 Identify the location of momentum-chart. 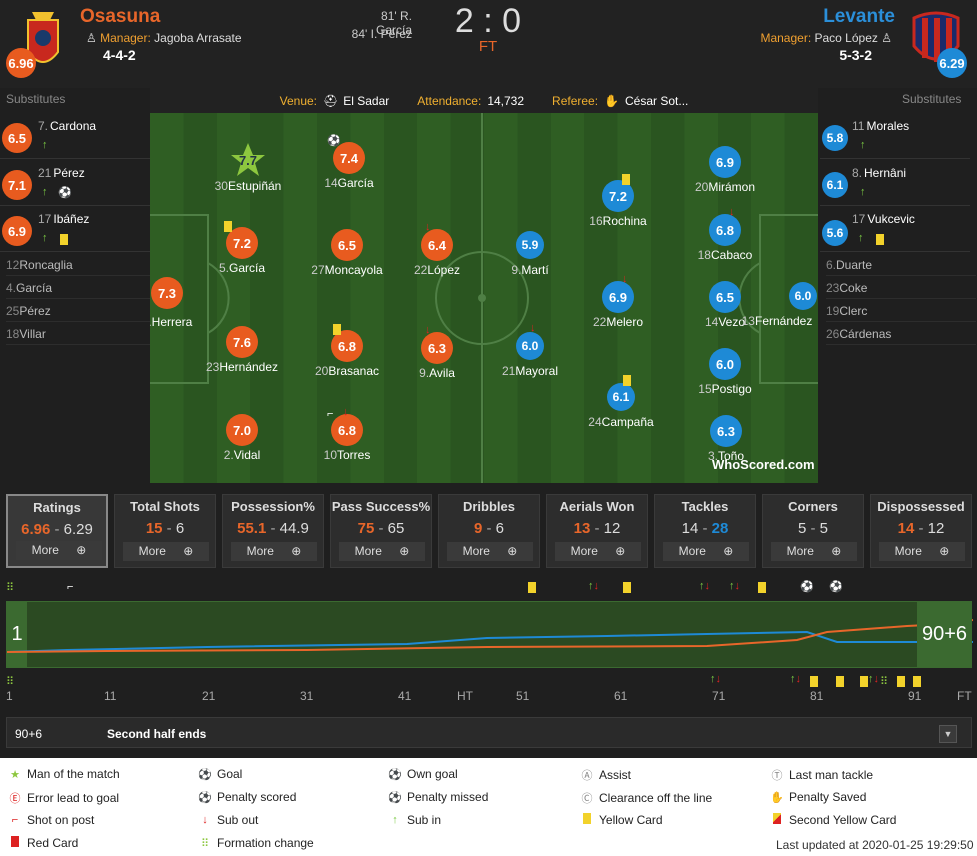
(490, 636).